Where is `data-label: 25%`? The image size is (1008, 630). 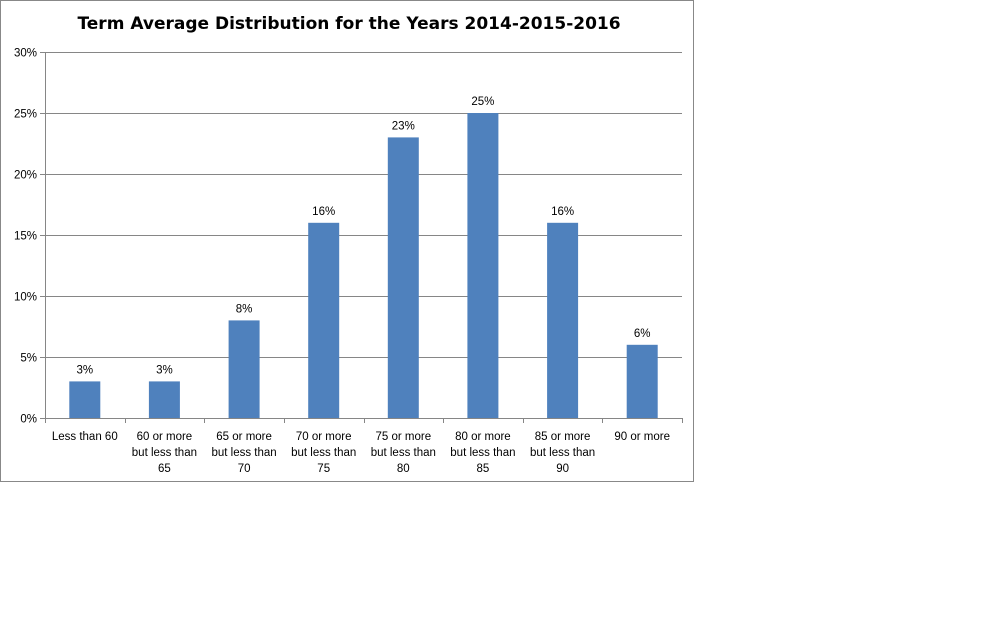 data-label: 25% is located at coordinates (482, 102).